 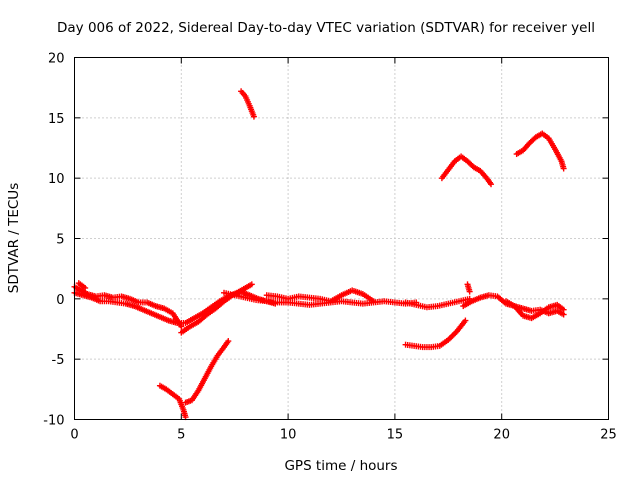 What do you see at coordinates (14, 238) in the screenshot?
I see `y-axis-label: SDTVAR / TECUs` at bounding box center [14, 238].